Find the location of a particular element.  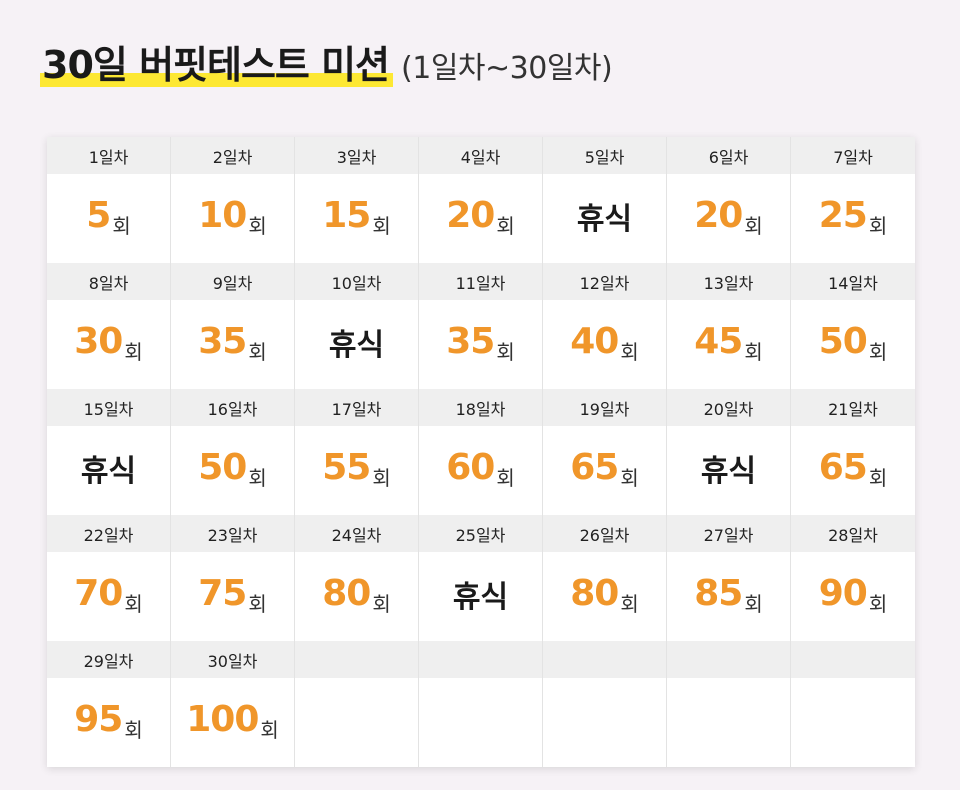

rep-count: 95 is located at coordinates (98, 719).